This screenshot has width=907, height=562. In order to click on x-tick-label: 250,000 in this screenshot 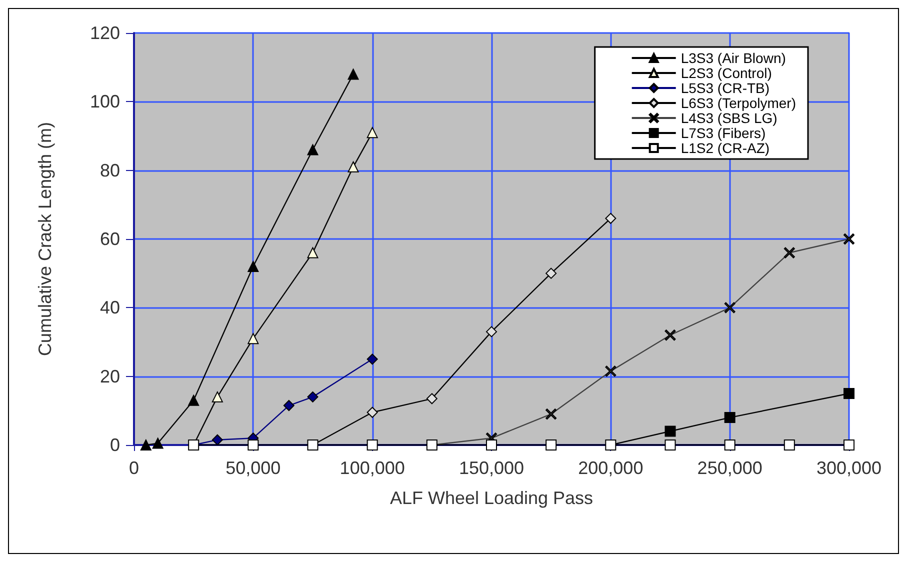, I will do `click(729, 468)`.